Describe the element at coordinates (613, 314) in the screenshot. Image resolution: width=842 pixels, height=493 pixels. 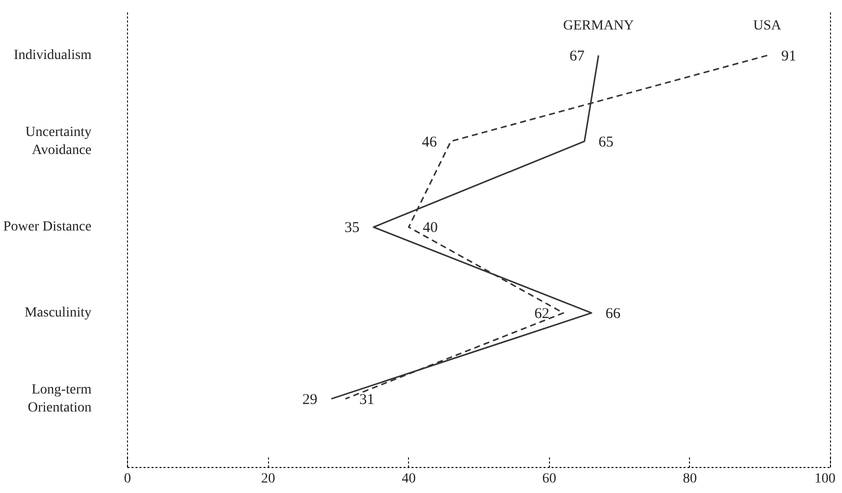
I see `data-label: 66` at that location.